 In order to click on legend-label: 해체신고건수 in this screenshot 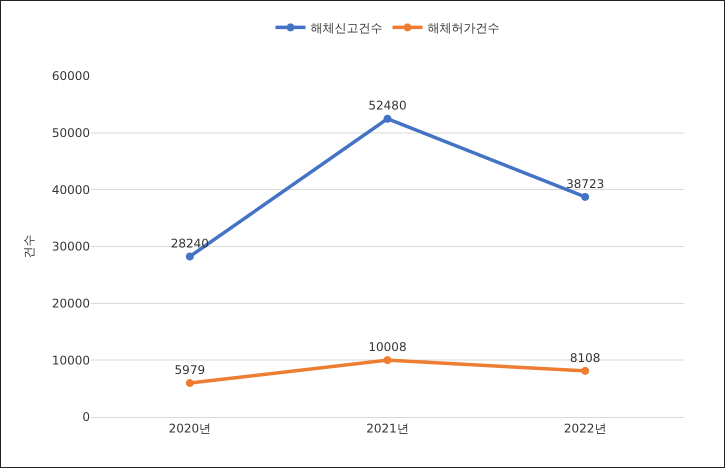, I will do `click(346, 28)`.